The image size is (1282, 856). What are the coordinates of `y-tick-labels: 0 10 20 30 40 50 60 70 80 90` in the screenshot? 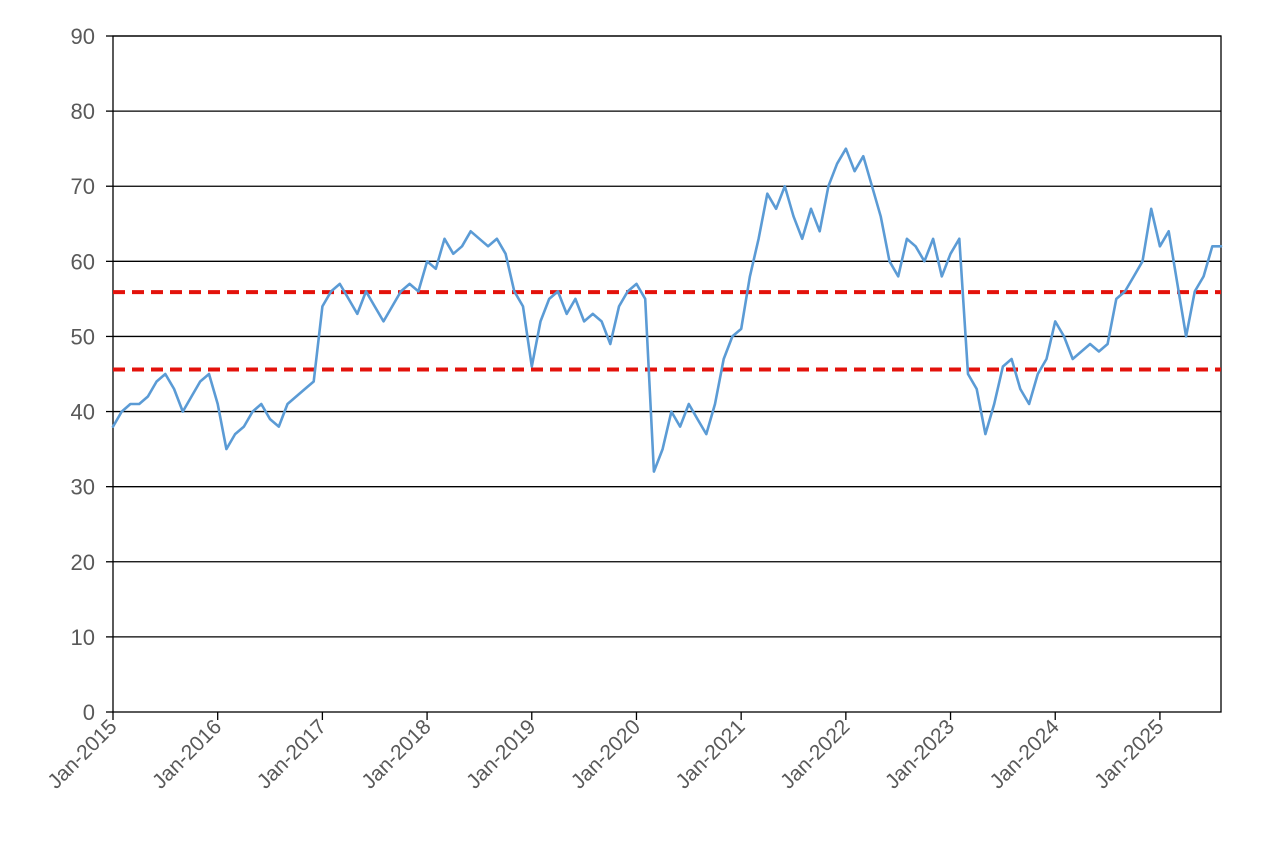 It's located at (83, 374).